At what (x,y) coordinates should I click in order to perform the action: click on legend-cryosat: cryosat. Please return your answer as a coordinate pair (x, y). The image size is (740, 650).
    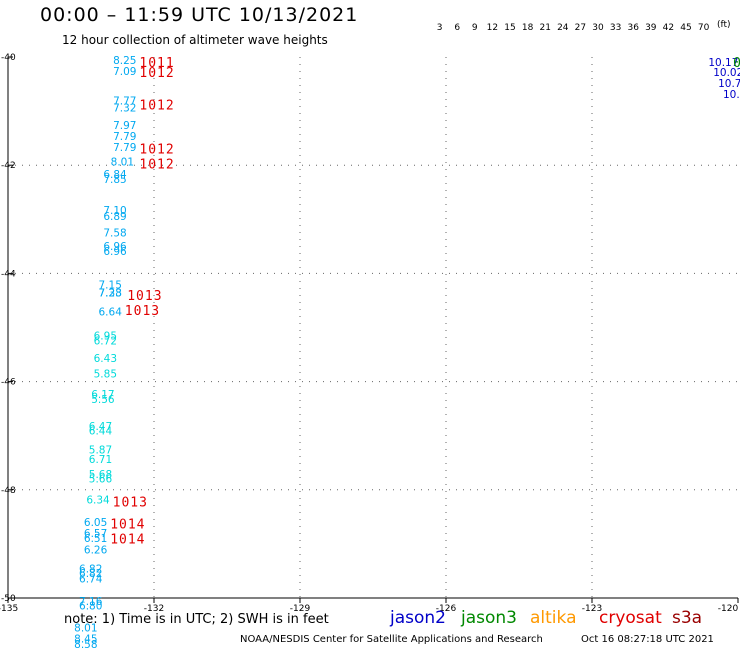
    Looking at the image, I should click on (630, 618).